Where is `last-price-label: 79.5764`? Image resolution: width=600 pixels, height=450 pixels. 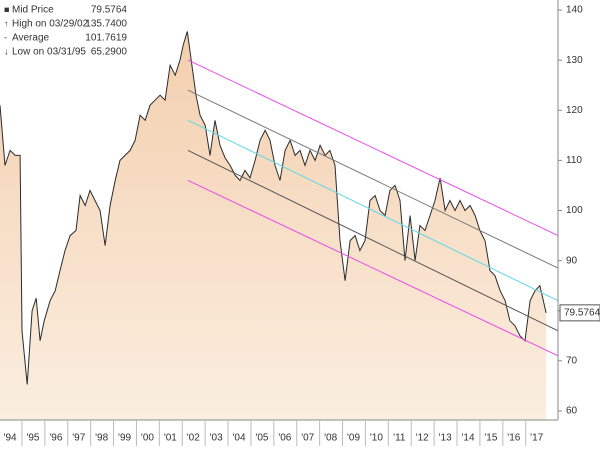
last-price-label: 79.5764 is located at coordinates (582, 313).